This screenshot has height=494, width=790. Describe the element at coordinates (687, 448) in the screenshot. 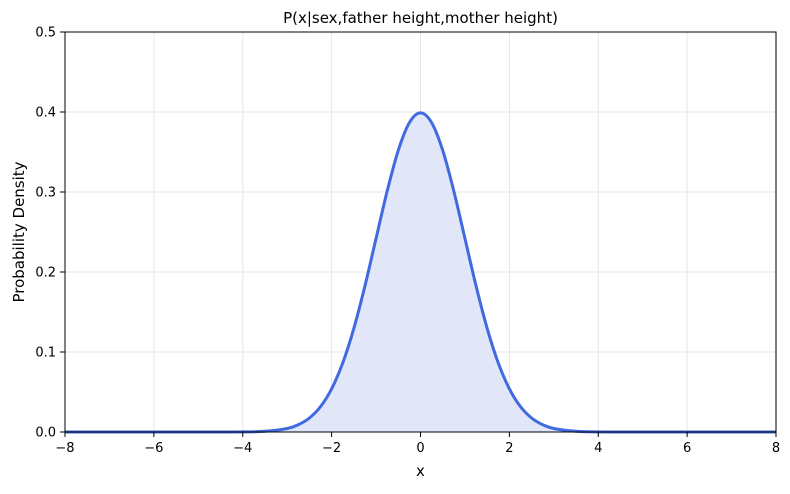

I see `x-tick-label: 6` at that location.